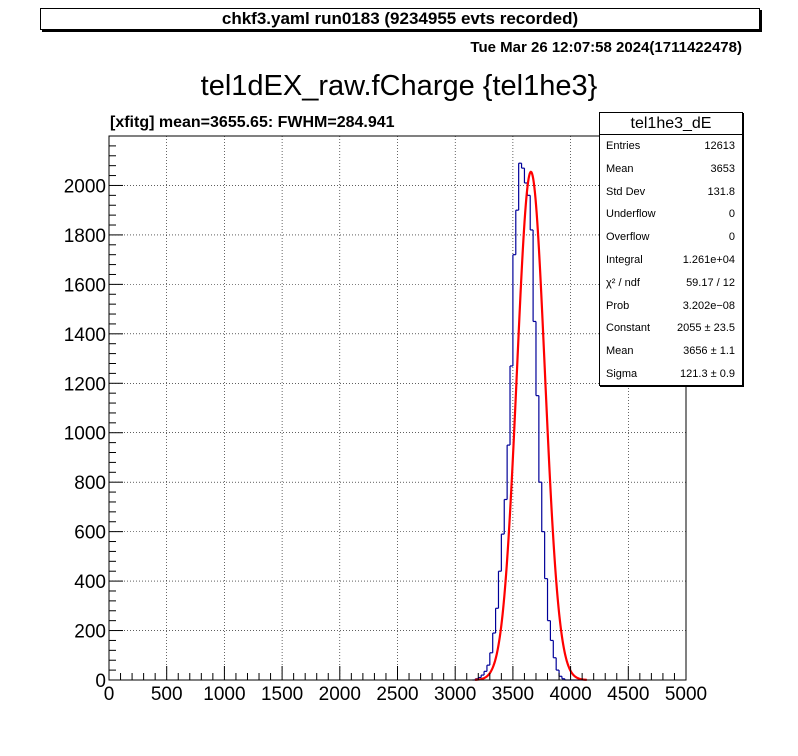  I want to click on stats-value: 1.261e+04, so click(708, 259).